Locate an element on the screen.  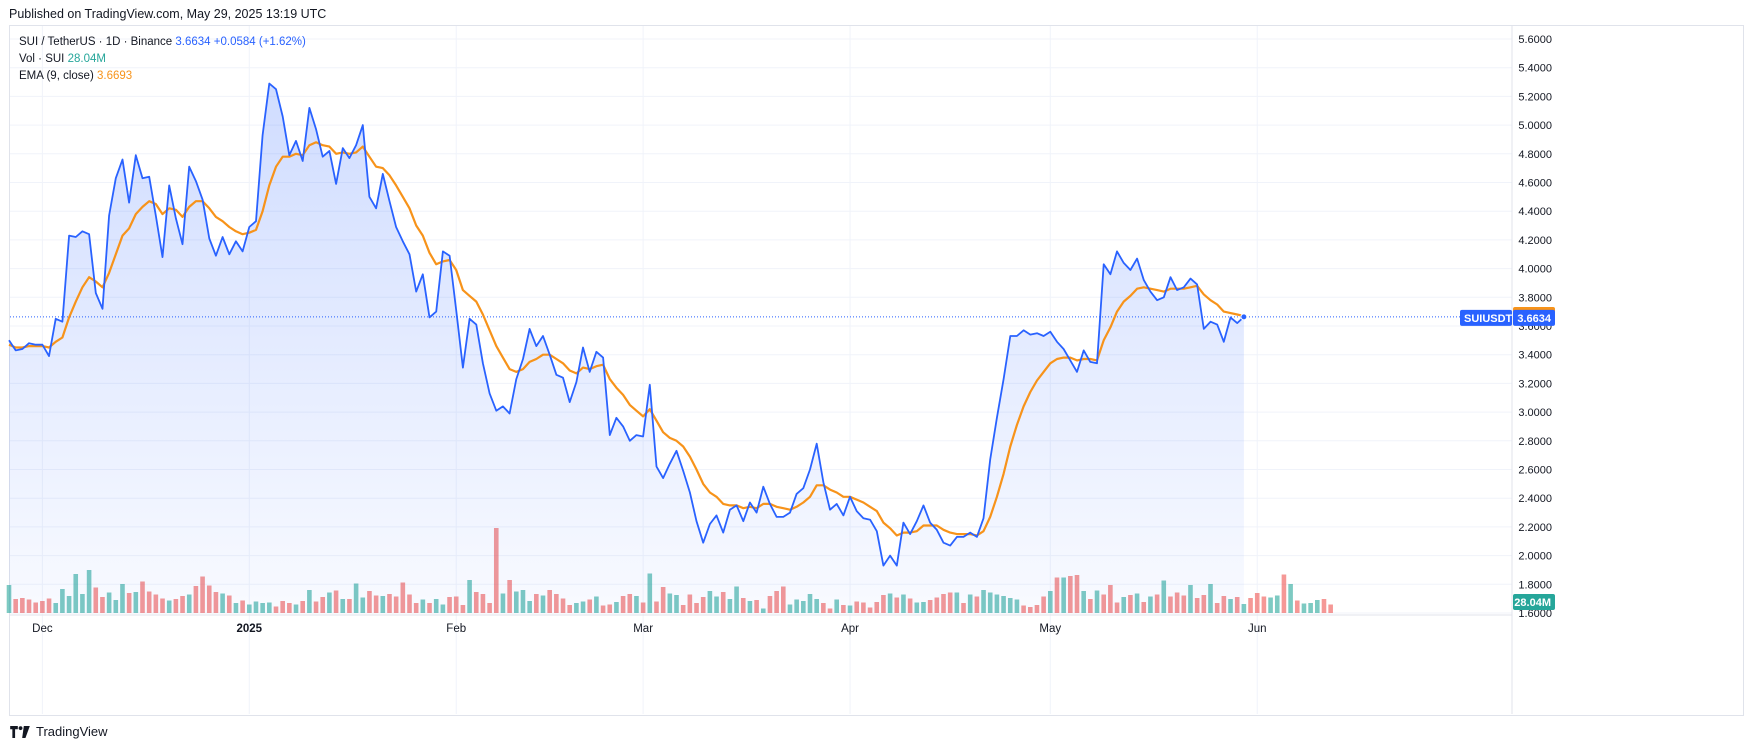
x-tick-label: 2025 is located at coordinates (250, 629).